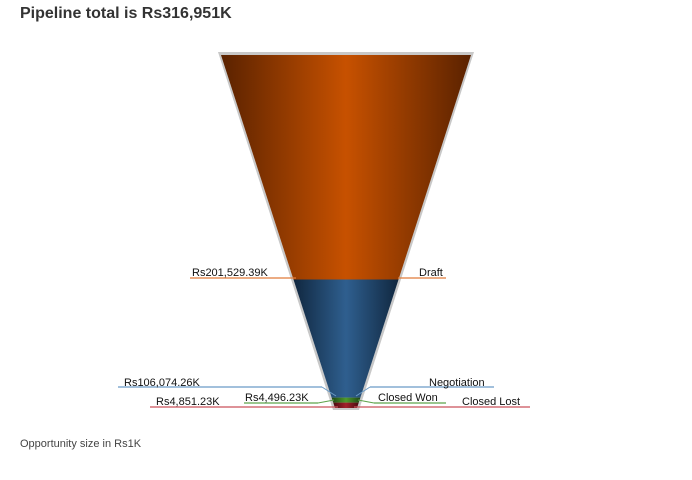 The height and width of the screenshot is (480, 692). Describe the element at coordinates (431, 273) in the screenshot. I see `stage-label-draft: Draft` at that location.